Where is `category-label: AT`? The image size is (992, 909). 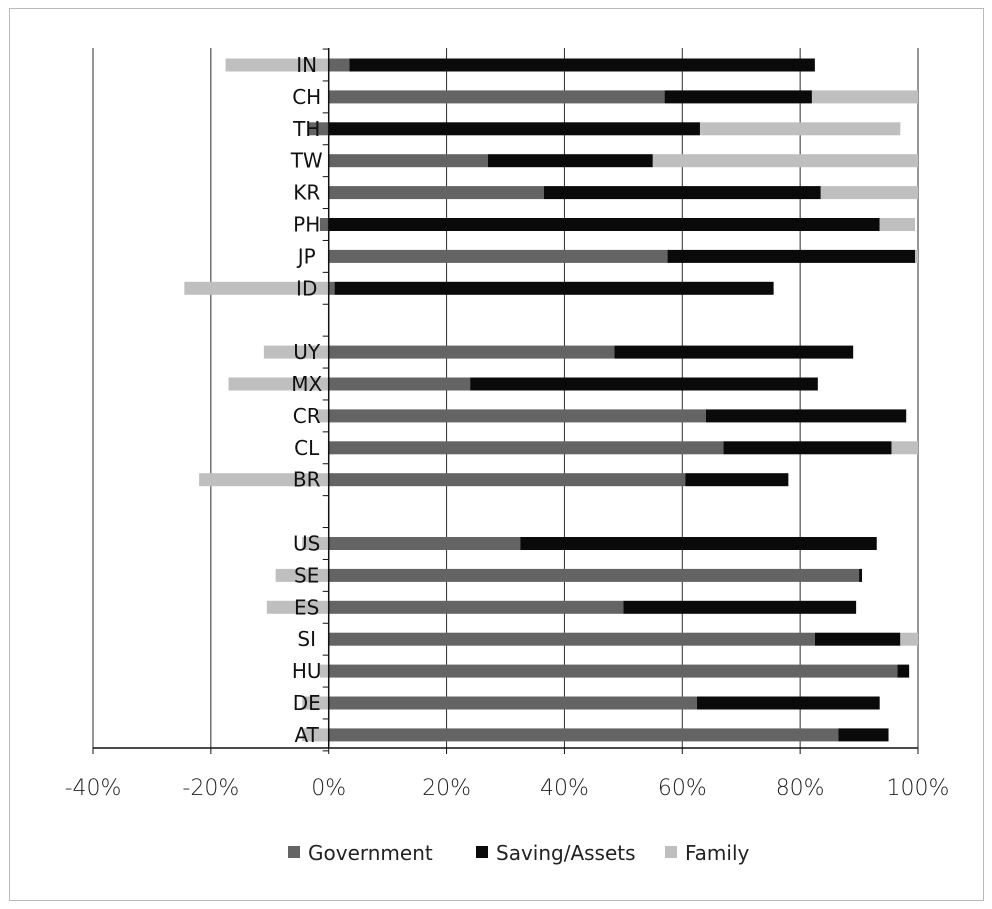
category-label: AT is located at coordinates (307, 735).